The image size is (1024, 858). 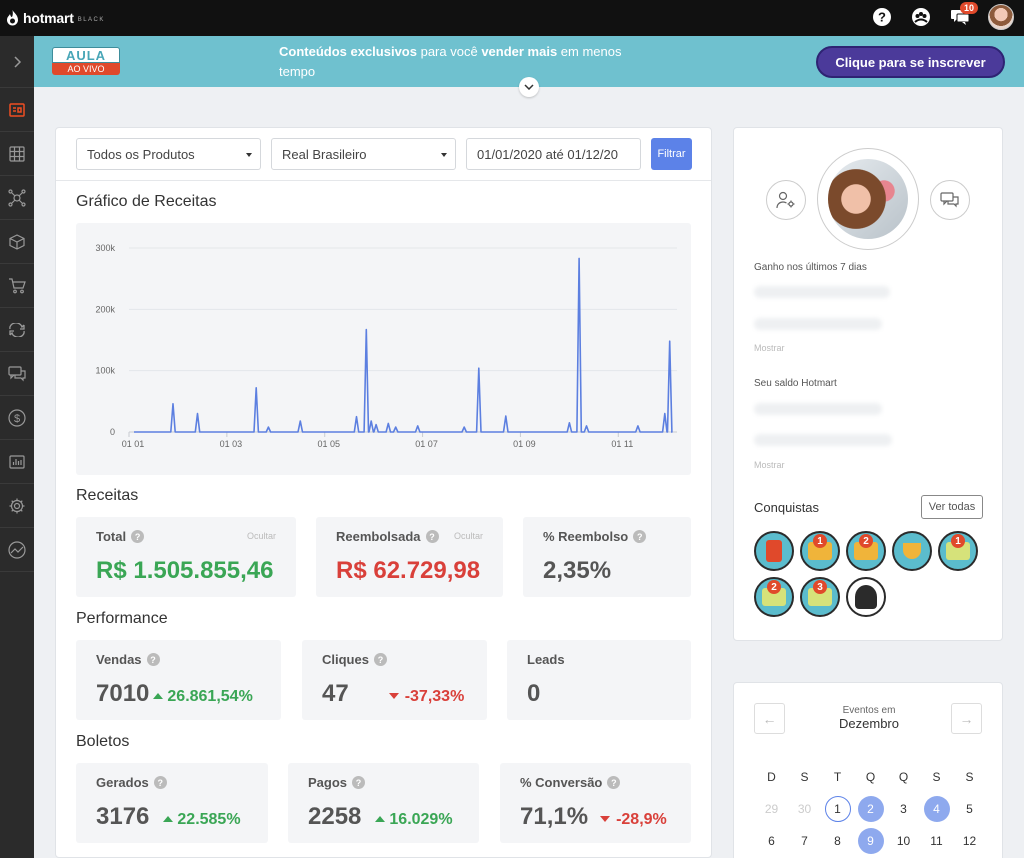 I want to click on notification-badge: 10, so click(x=968, y=8).